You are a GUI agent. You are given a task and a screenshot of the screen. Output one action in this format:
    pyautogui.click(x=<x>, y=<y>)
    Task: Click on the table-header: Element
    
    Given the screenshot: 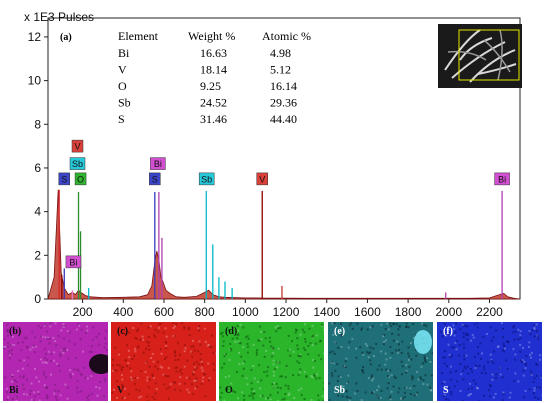 What is the action you would take?
    pyautogui.click(x=138, y=36)
    